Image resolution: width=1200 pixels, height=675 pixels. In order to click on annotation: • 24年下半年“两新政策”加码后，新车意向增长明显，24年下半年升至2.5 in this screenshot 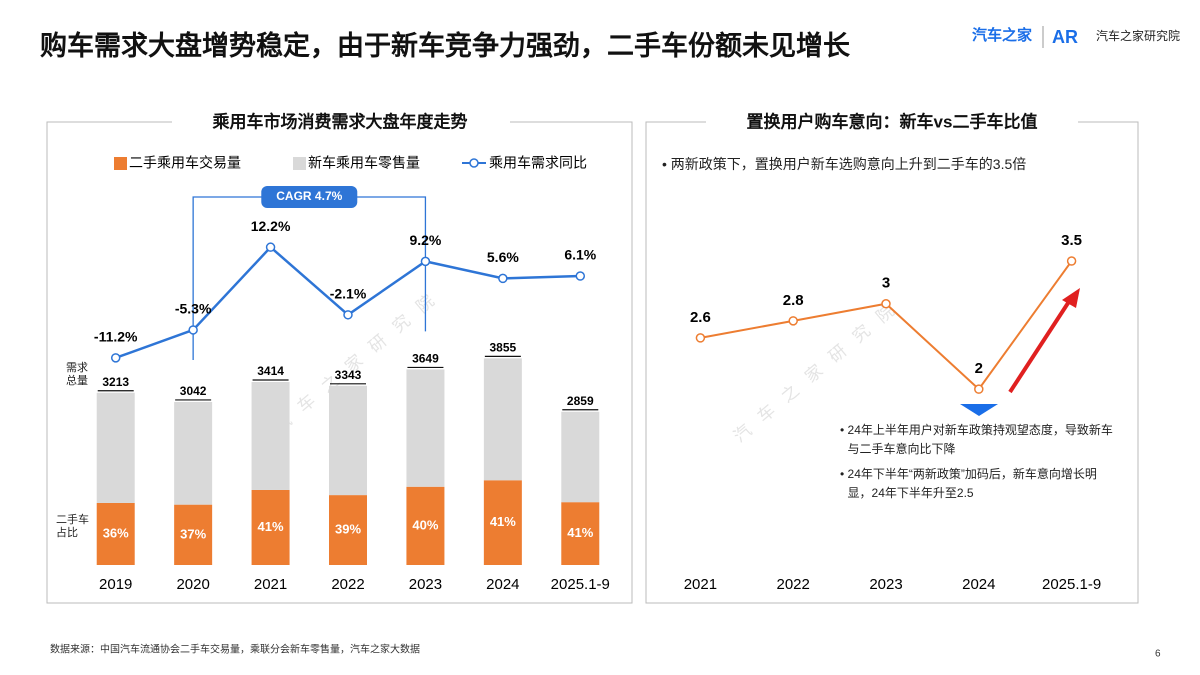, I will do `click(980, 484)`.